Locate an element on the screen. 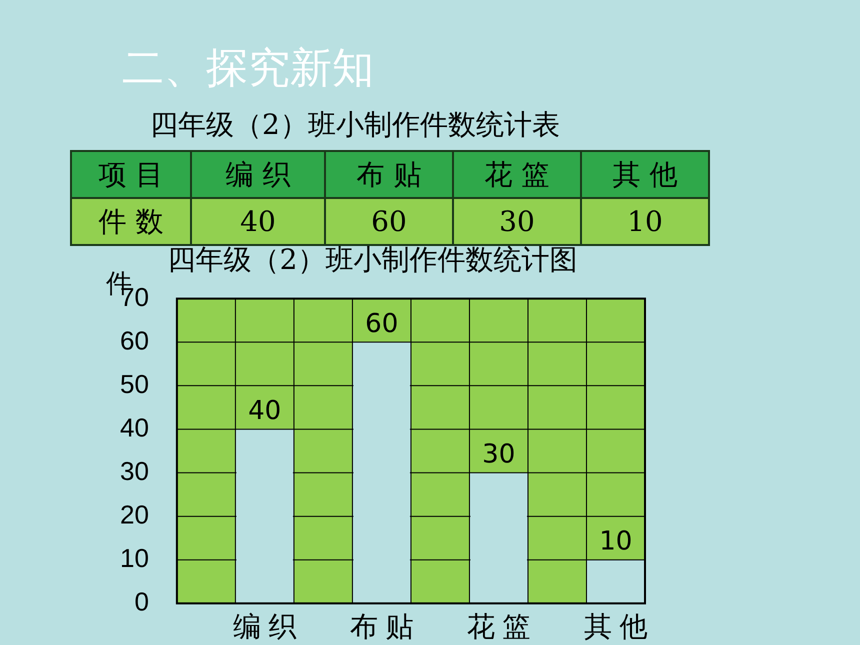  data-label: 60 is located at coordinates (381, 323).